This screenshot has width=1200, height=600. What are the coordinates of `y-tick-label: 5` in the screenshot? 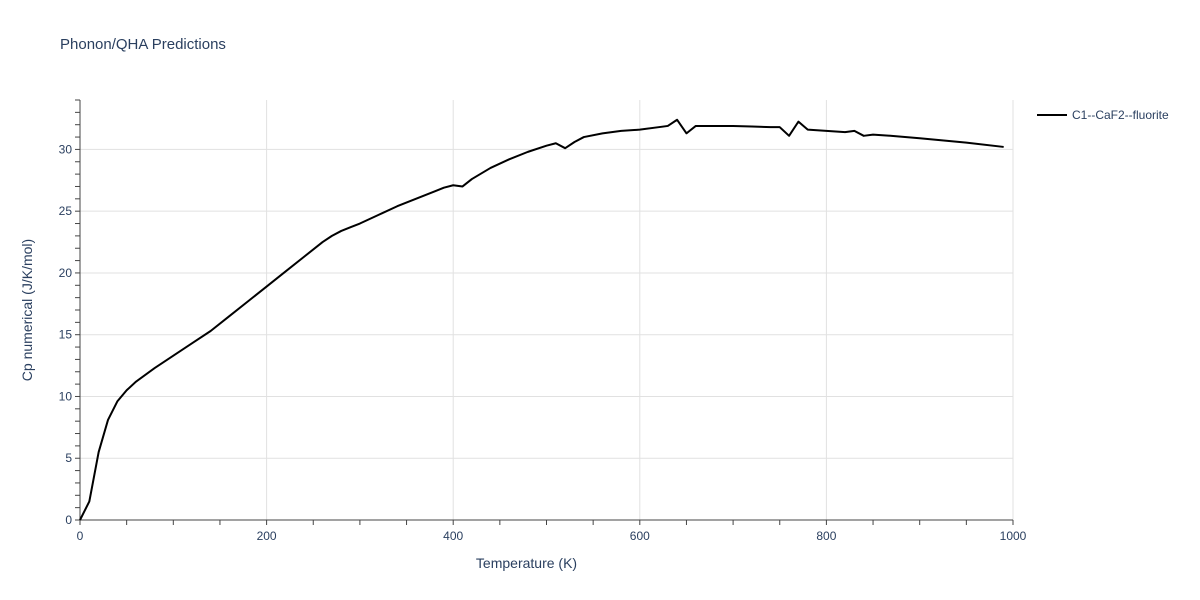 It's located at (68, 458).